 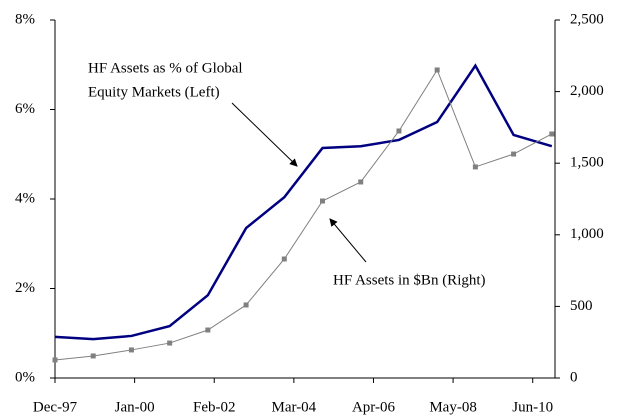 I want to click on x-tick-label: Jun-10, so click(x=532, y=407).